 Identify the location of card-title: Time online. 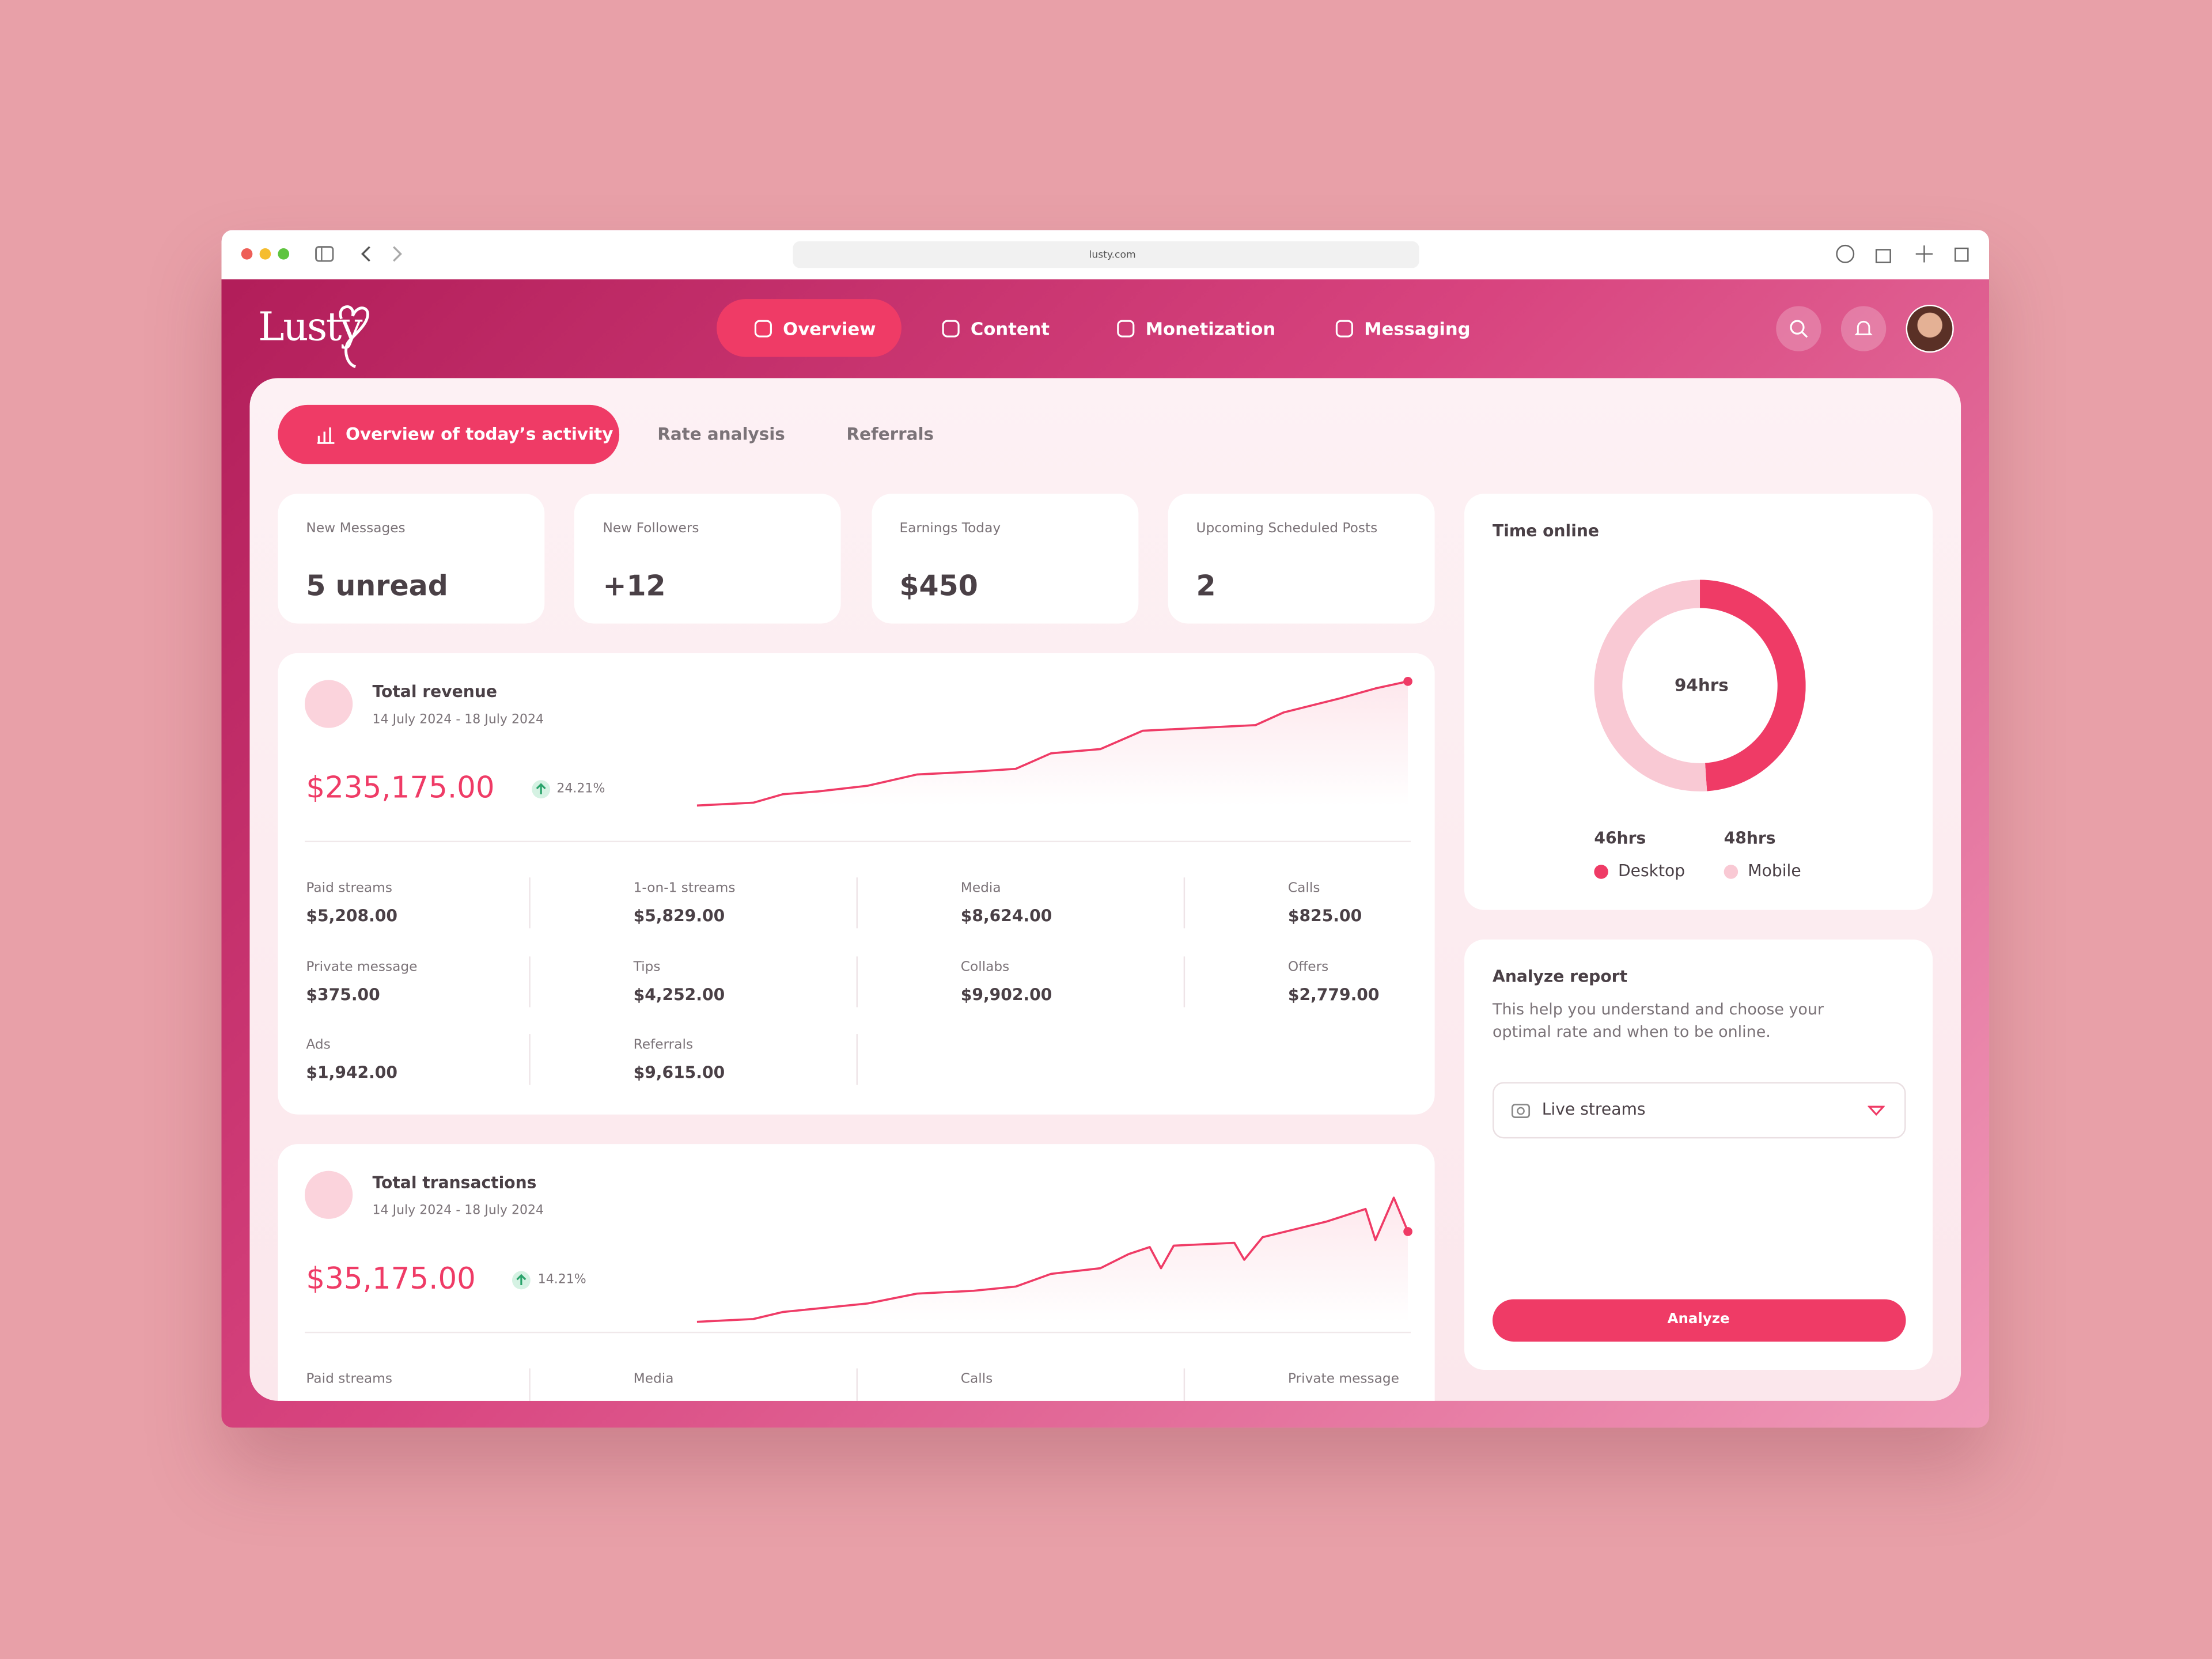
(1546, 530).